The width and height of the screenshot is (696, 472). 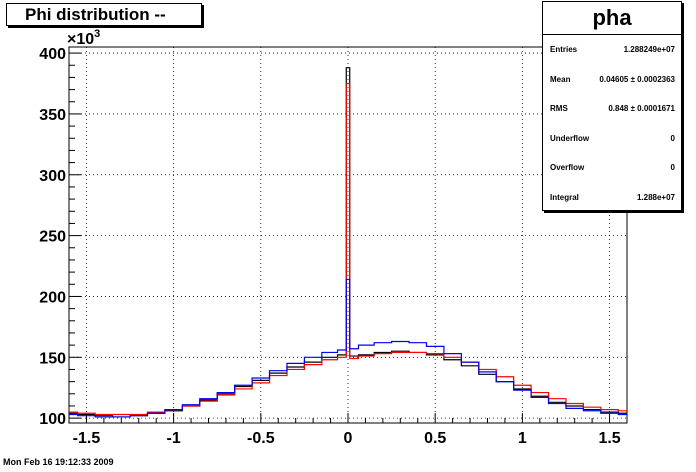 I want to click on x-tick-label: 0, so click(x=348, y=438).